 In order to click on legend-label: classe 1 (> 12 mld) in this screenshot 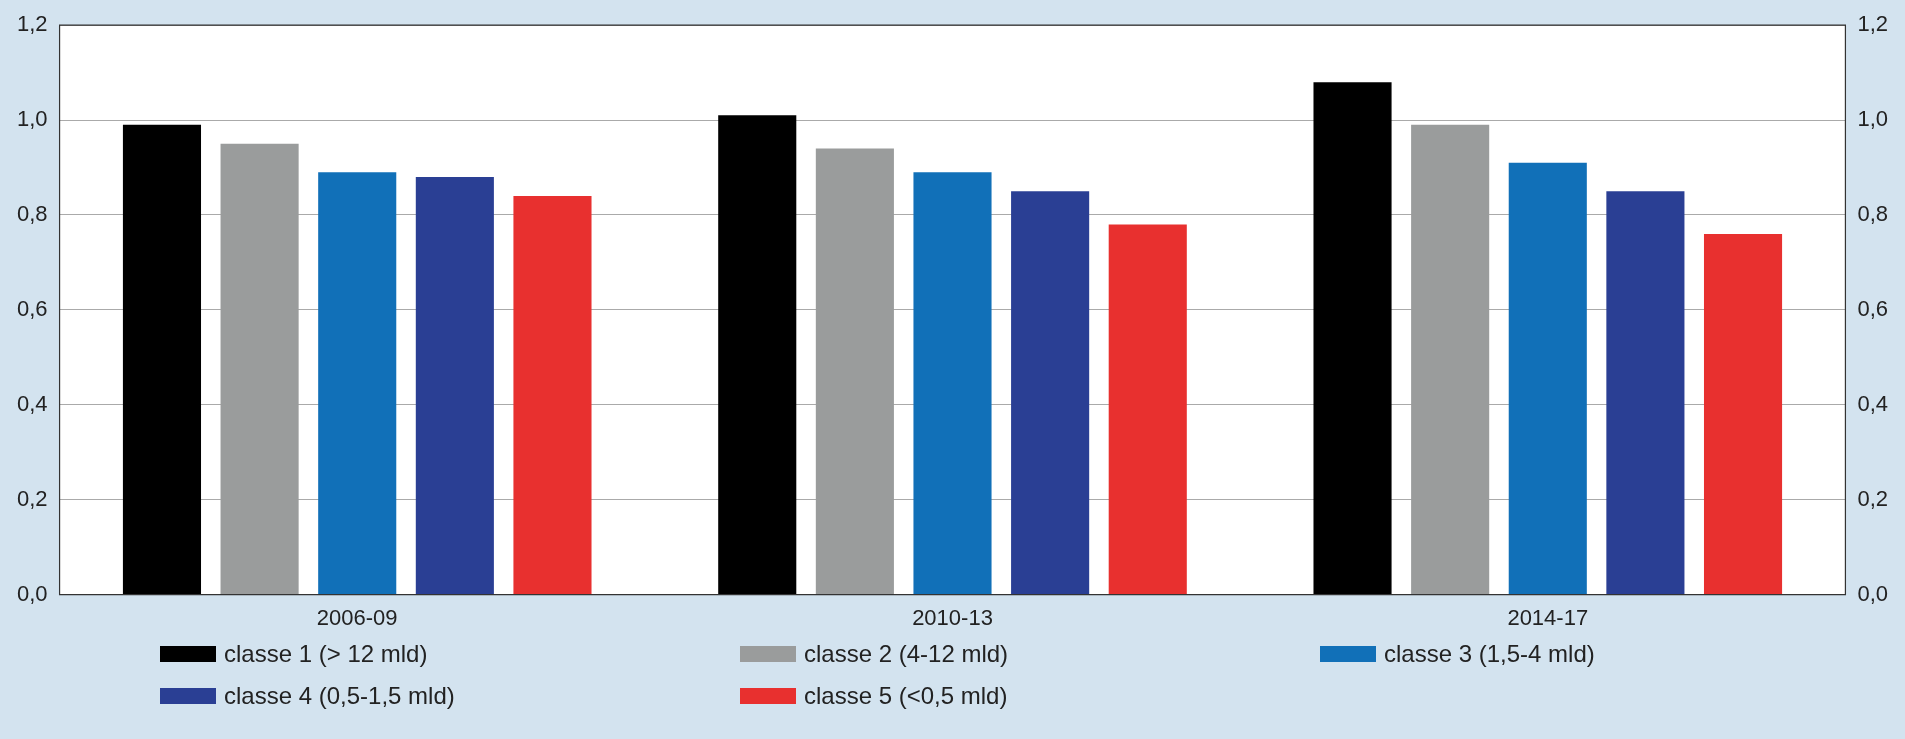, I will do `click(326, 654)`.